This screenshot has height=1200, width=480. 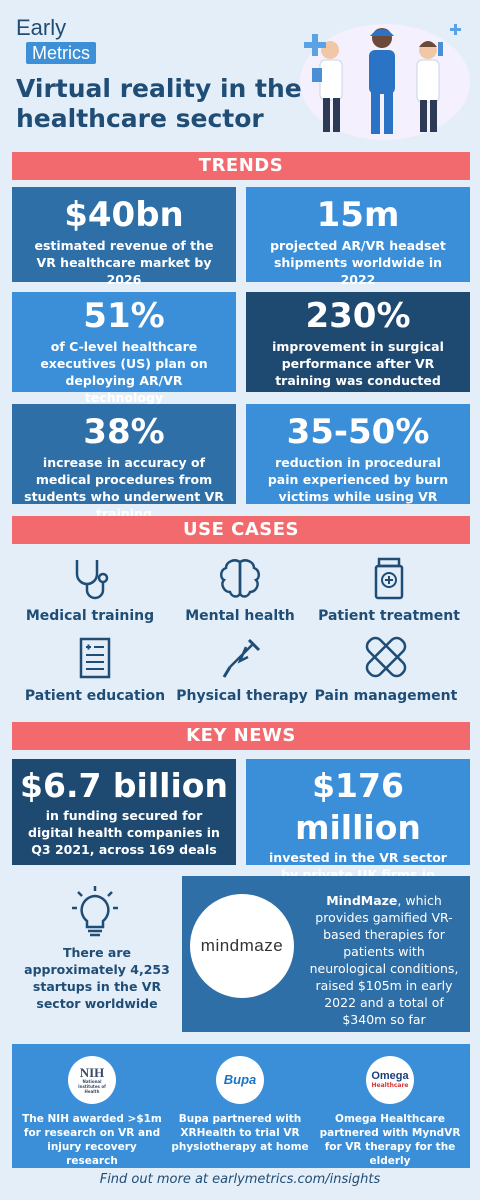 I want to click on mindmaze-logo: mindmaze, so click(x=242, y=946).